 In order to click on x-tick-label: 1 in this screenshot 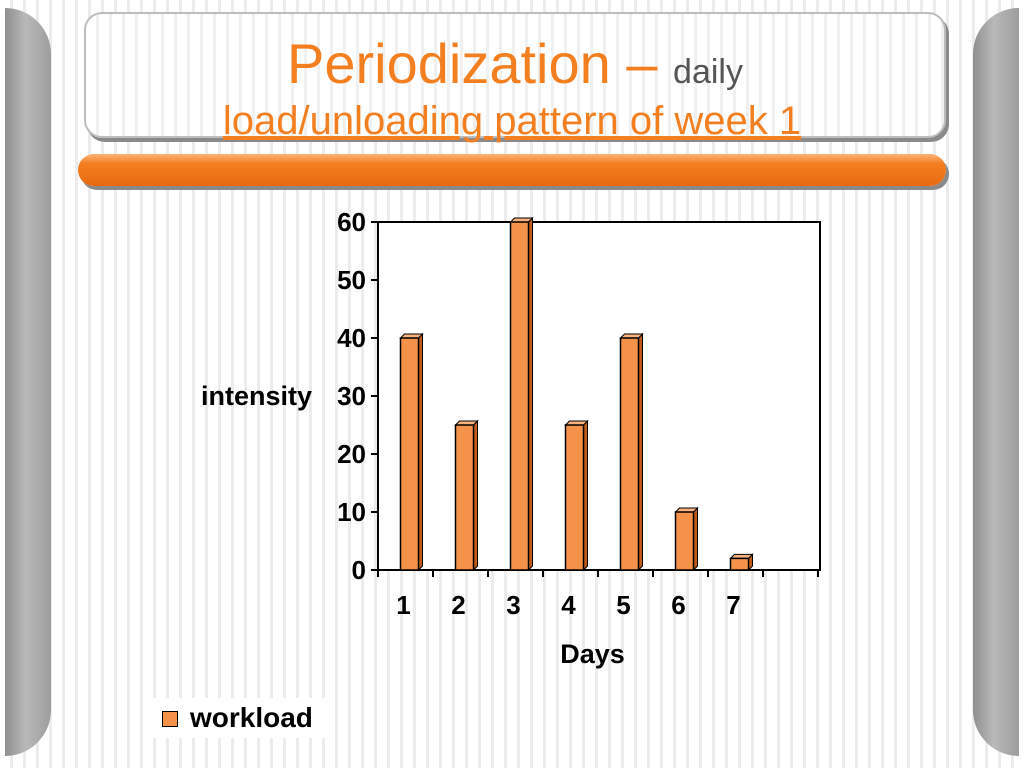, I will do `click(403, 605)`.